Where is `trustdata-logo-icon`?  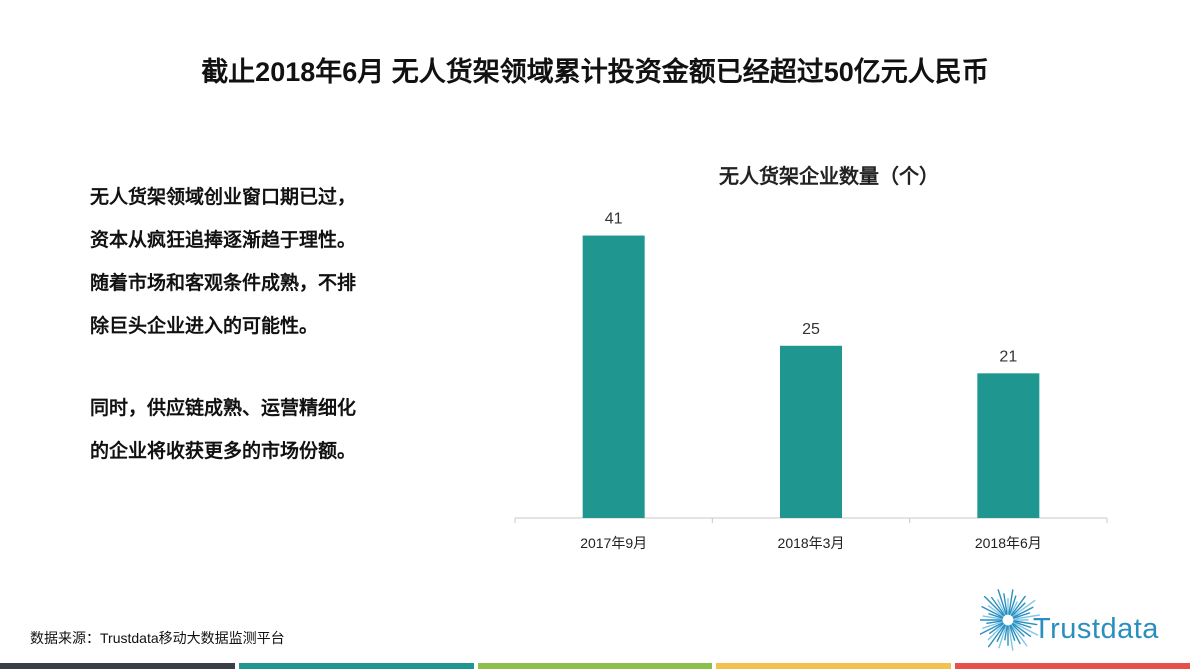
trustdata-logo-icon is located at coordinates (1010, 620).